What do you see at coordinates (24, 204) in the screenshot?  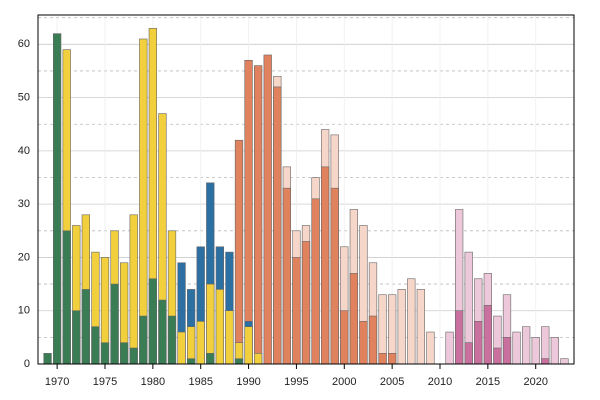 I see `y-tick-label: 30` at bounding box center [24, 204].